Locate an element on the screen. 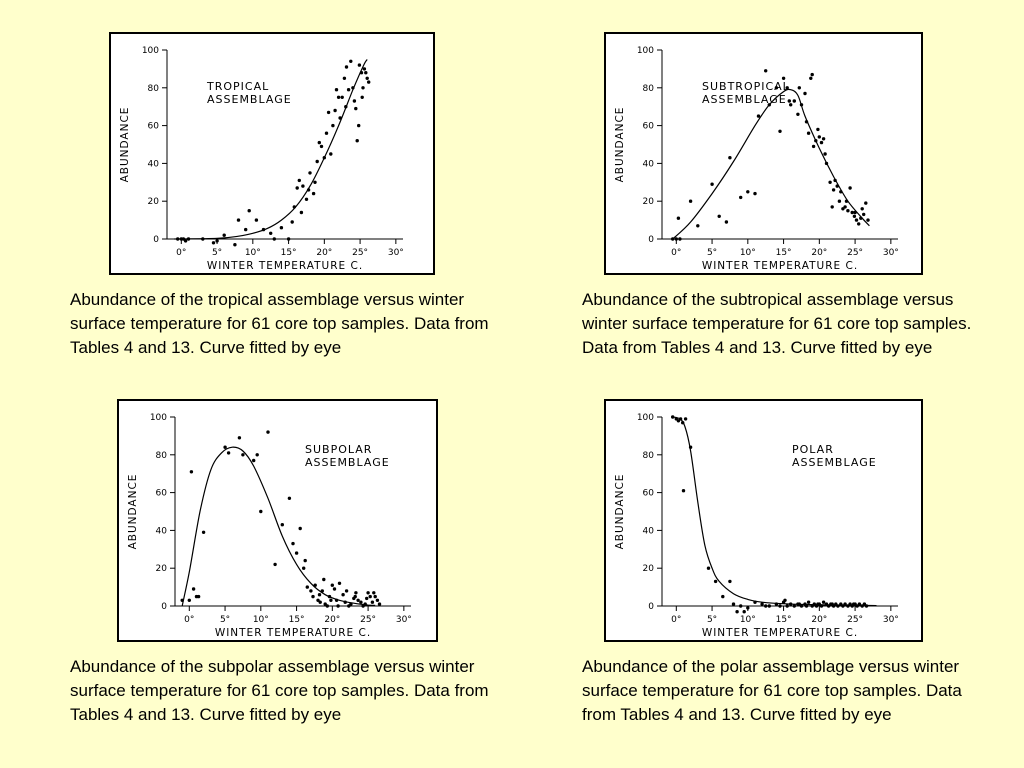 The height and width of the screenshot is (768, 1024). chart-title-line: ASSEMBLAGE is located at coordinates (834, 462).